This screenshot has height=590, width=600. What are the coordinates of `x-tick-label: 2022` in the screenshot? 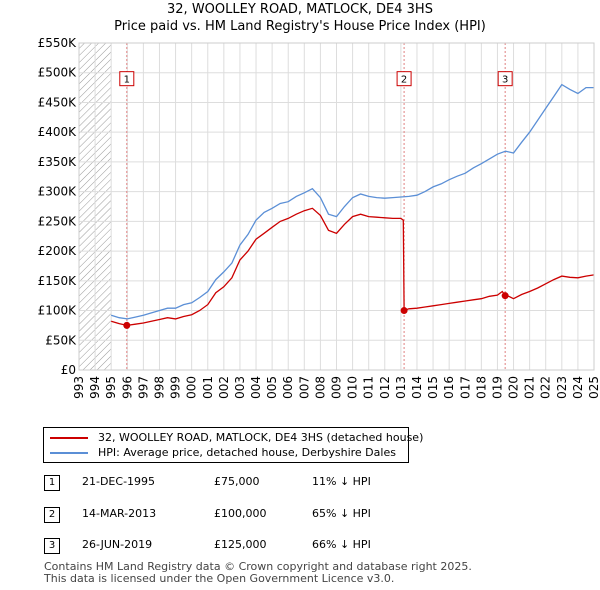 It's located at (546, 388).